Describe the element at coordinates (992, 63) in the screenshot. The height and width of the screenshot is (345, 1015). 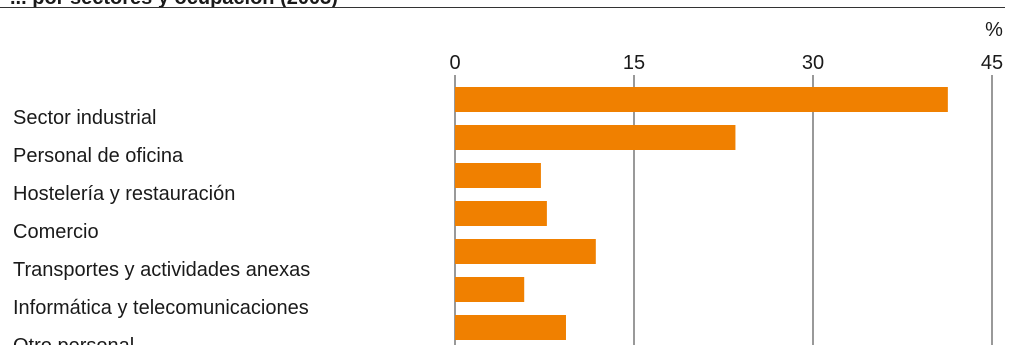
I see `x-tick-label: 45` at that location.